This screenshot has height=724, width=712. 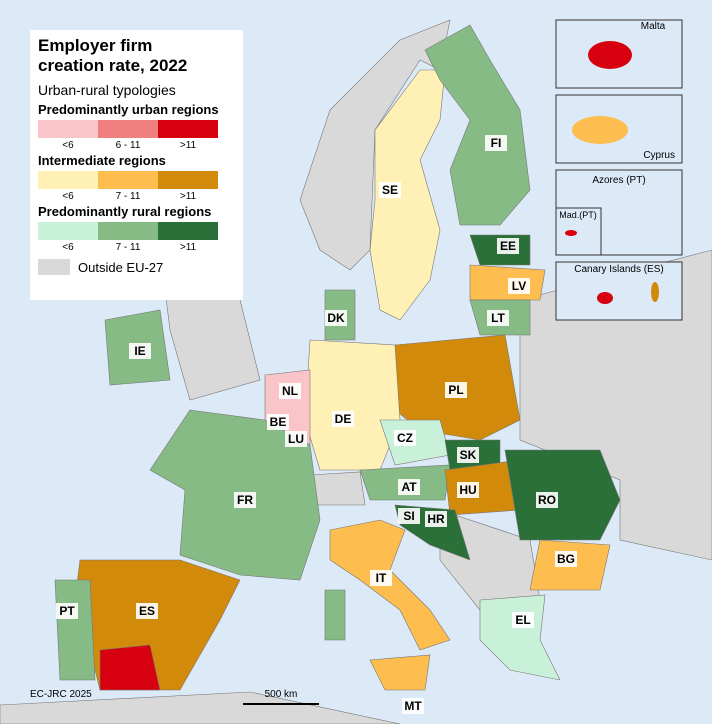 I want to click on inset-label: Mad.(PT), so click(x=578, y=215).